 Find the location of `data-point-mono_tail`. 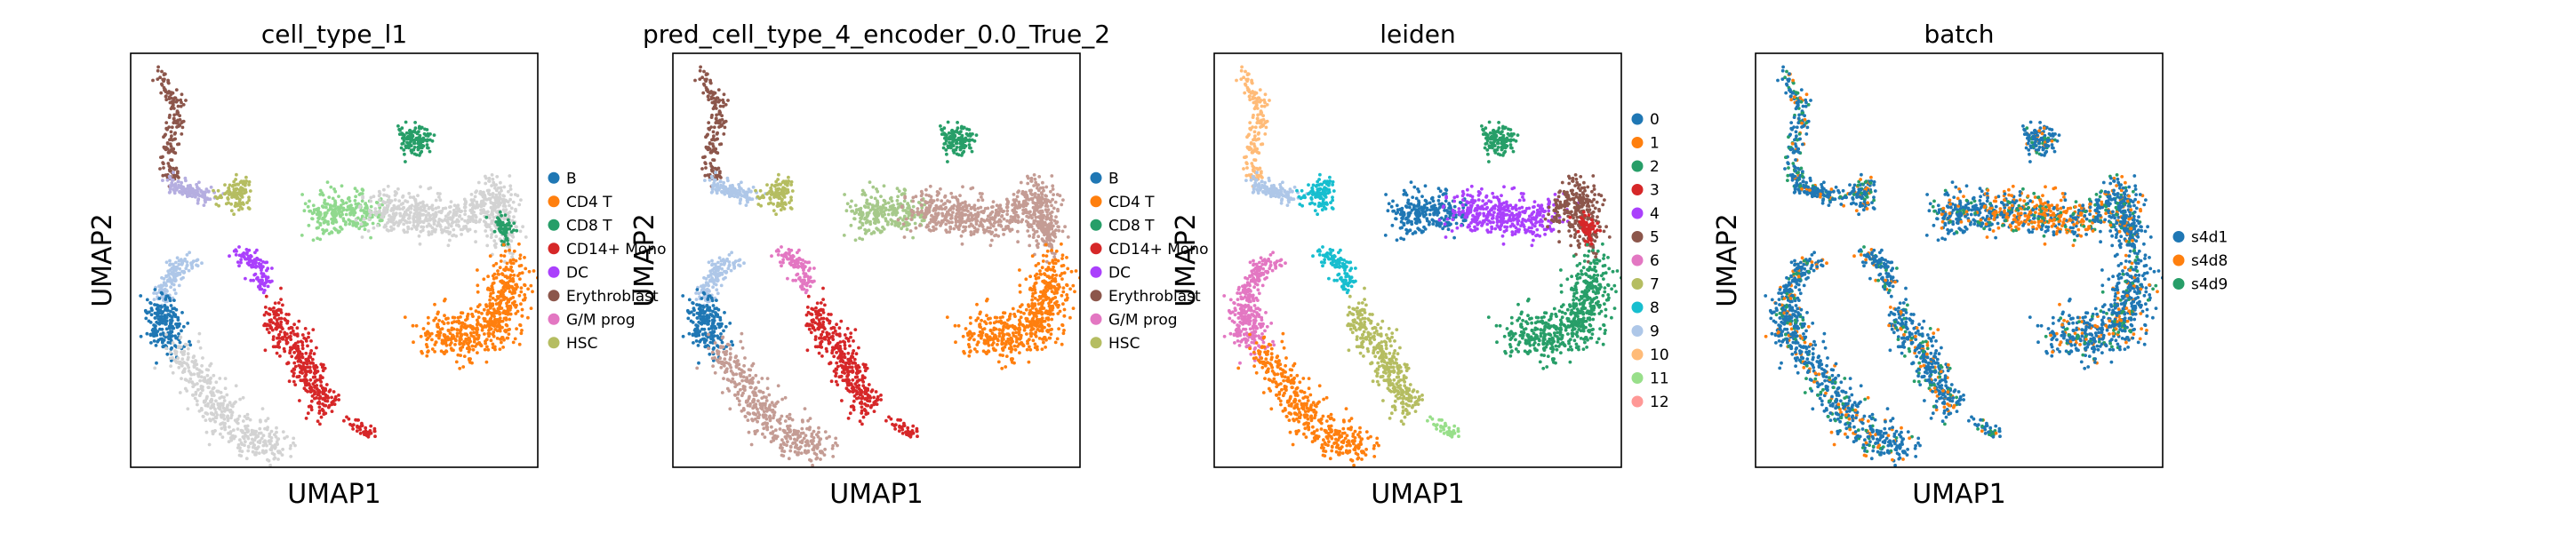

data-point-mono_tail is located at coordinates (366, 428).